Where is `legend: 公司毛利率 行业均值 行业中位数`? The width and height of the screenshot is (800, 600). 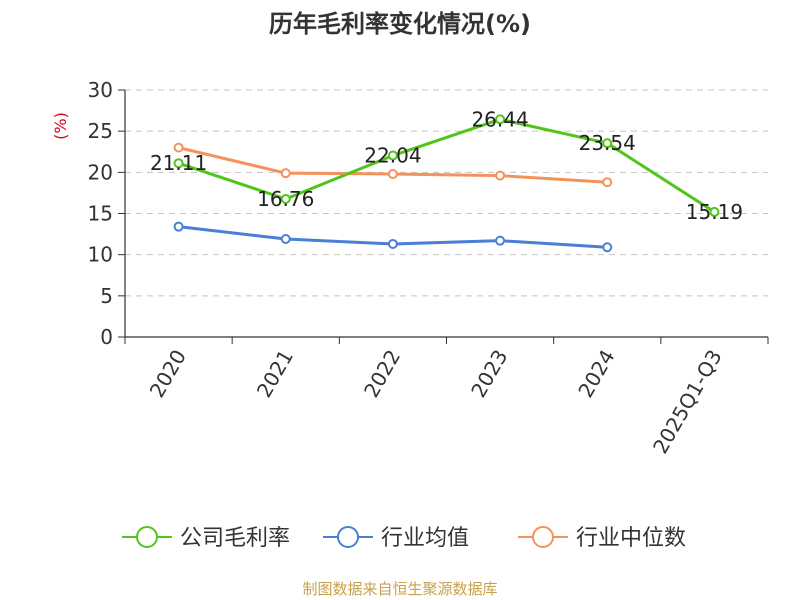 legend: 公司毛利率 行业均值 行业中位数 is located at coordinates (404, 538).